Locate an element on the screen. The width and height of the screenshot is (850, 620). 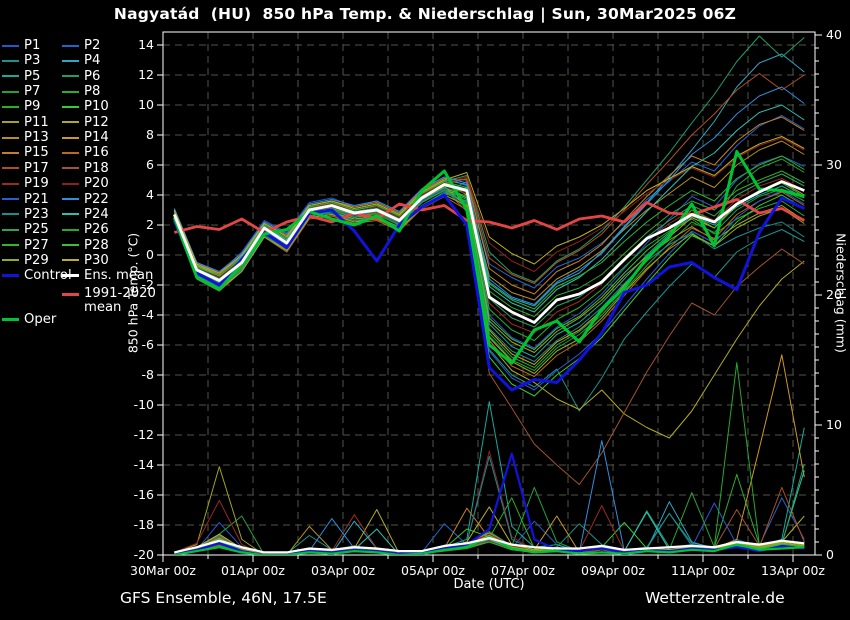
legend-label: P20 is located at coordinates (96, 184).